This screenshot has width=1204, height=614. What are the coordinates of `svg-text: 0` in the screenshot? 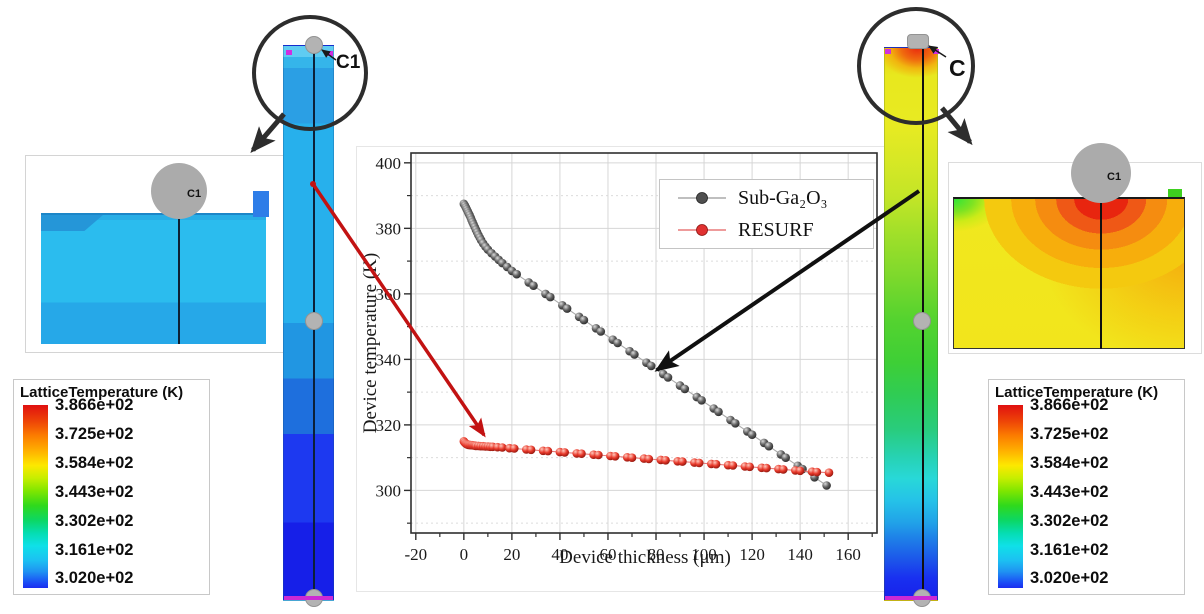 It's located at (464, 554).